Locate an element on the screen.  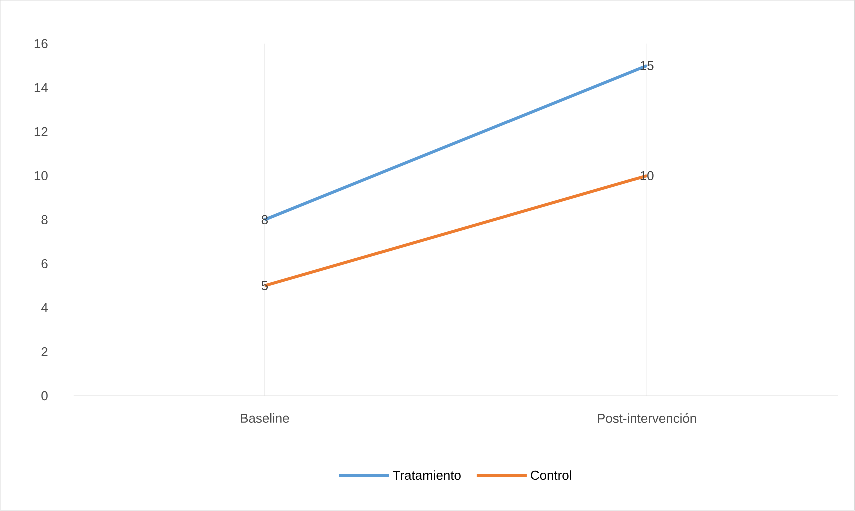
data-label: 10 is located at coordinates (647, 176).